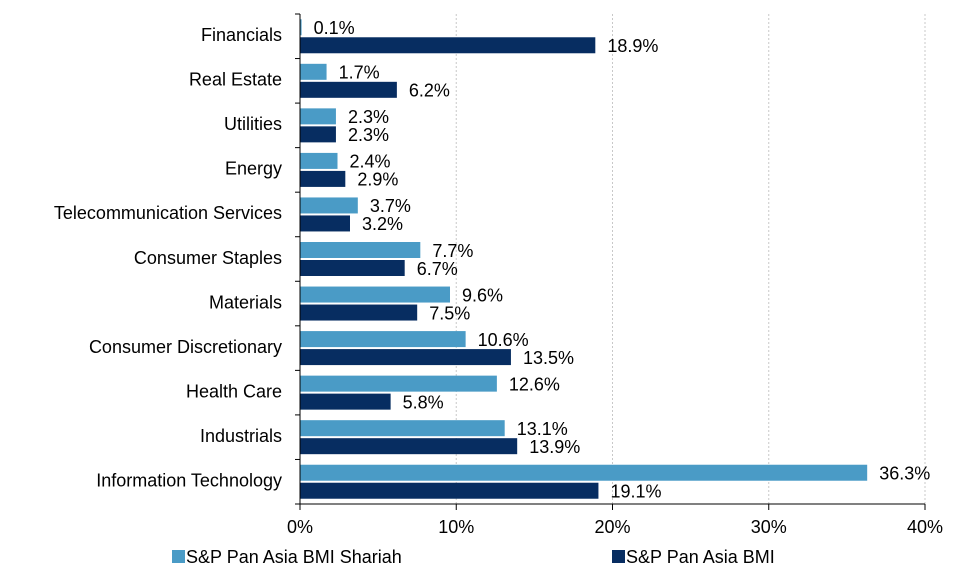 Image resolution: width=953 pixels, height=570 pixels. I want to click on value-label: 1.7%, so click(359, 73).